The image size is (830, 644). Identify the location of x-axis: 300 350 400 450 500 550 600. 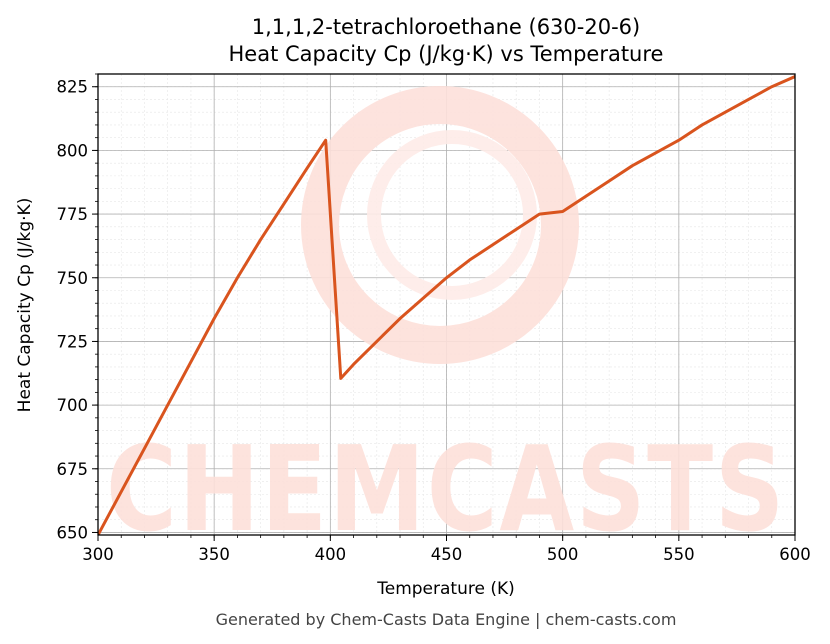
(446, 549).